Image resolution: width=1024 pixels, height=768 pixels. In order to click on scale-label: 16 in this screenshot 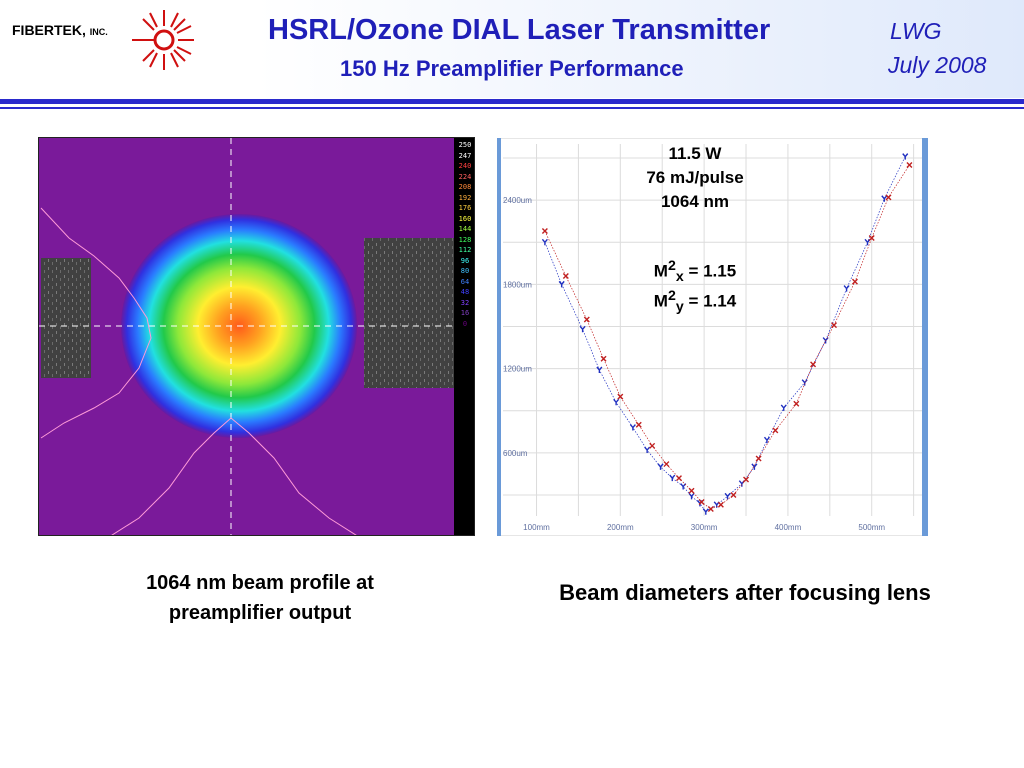, I will do `click(465, 313)`.